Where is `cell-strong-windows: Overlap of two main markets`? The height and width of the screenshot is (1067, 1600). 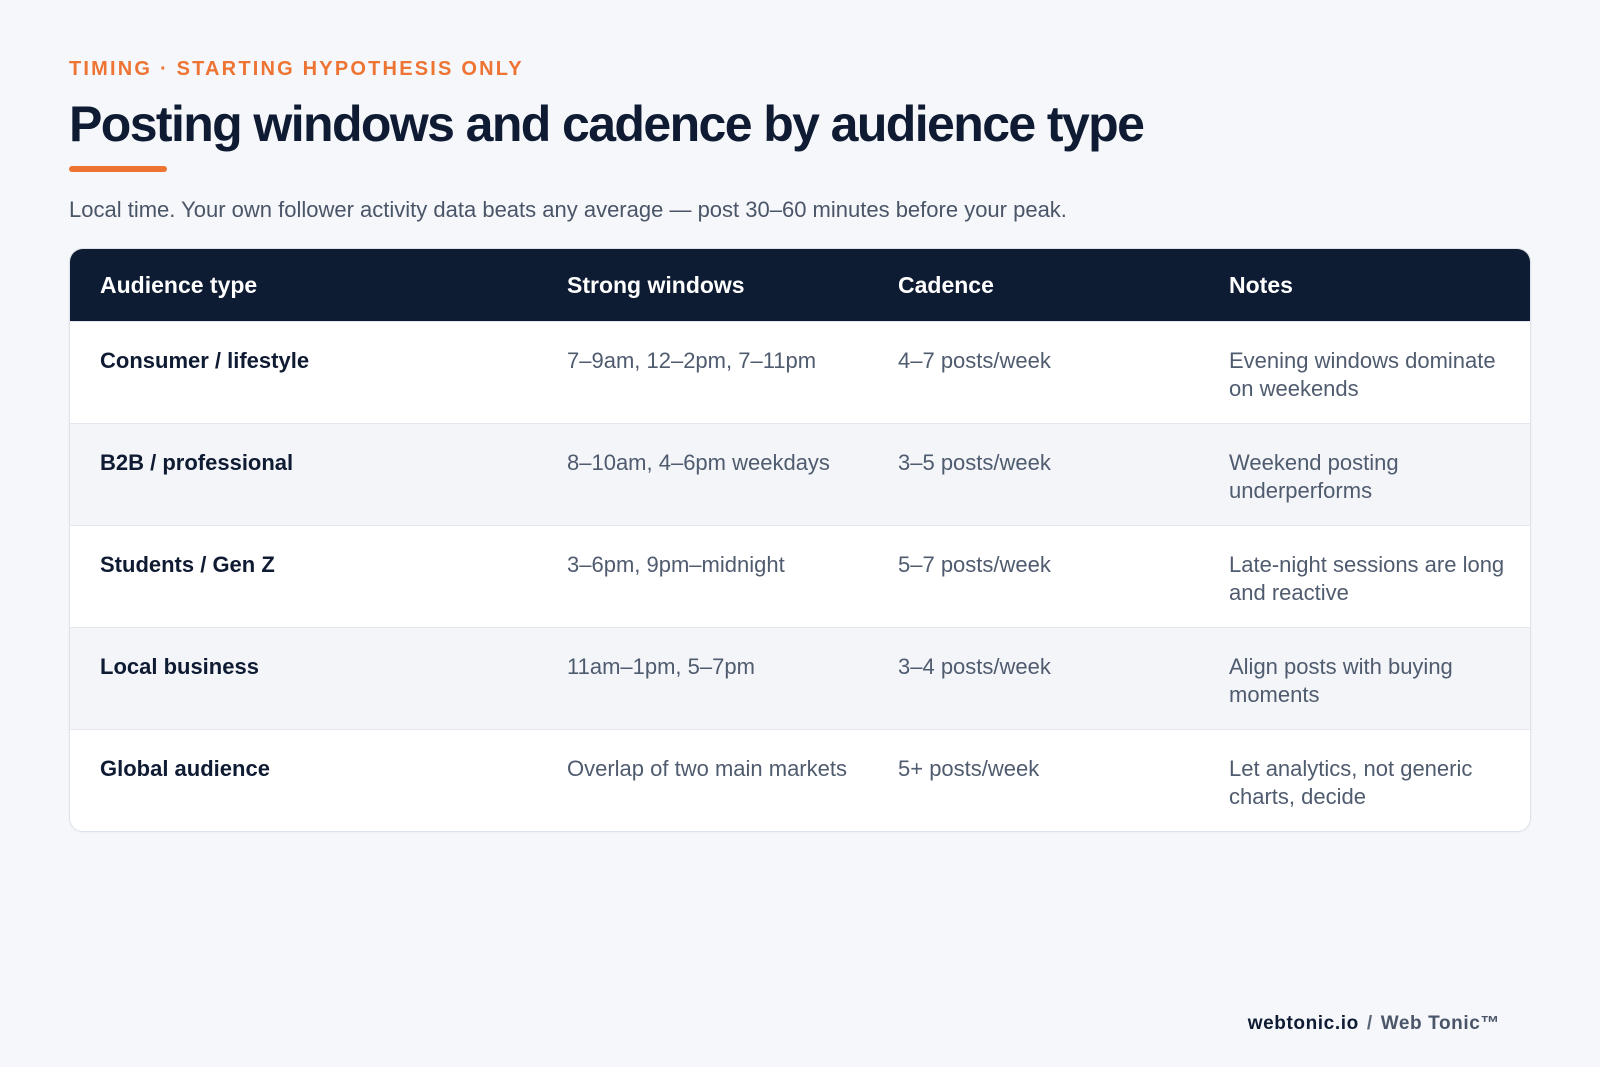 cell-strong-windows: Overlap of two main markets is located at coordinates (707, 768).